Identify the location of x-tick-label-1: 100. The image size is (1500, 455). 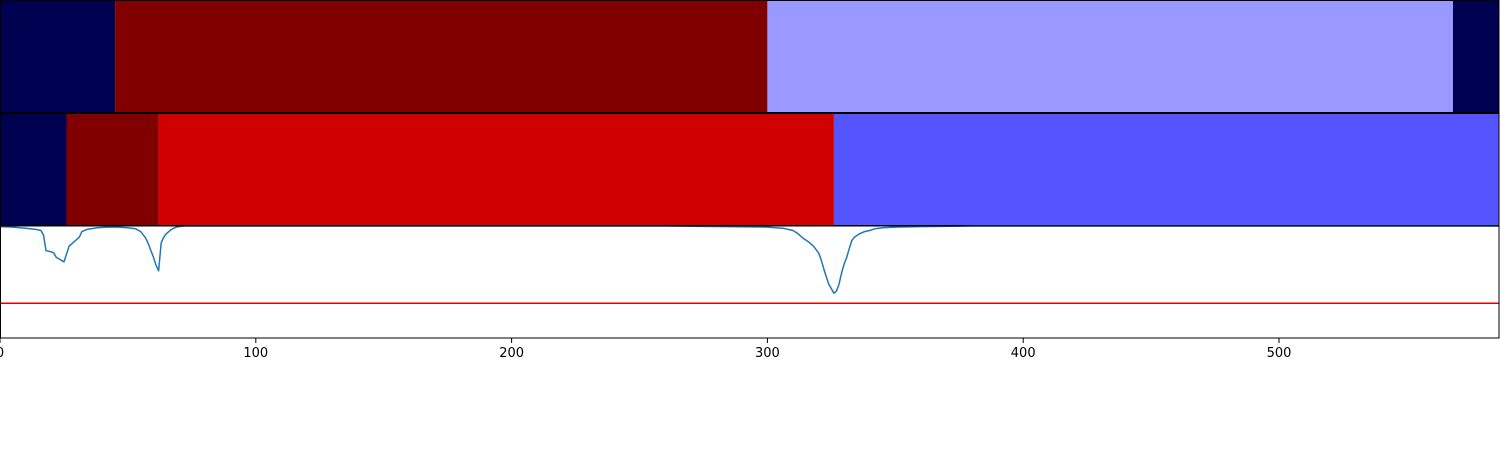
(255, 353).